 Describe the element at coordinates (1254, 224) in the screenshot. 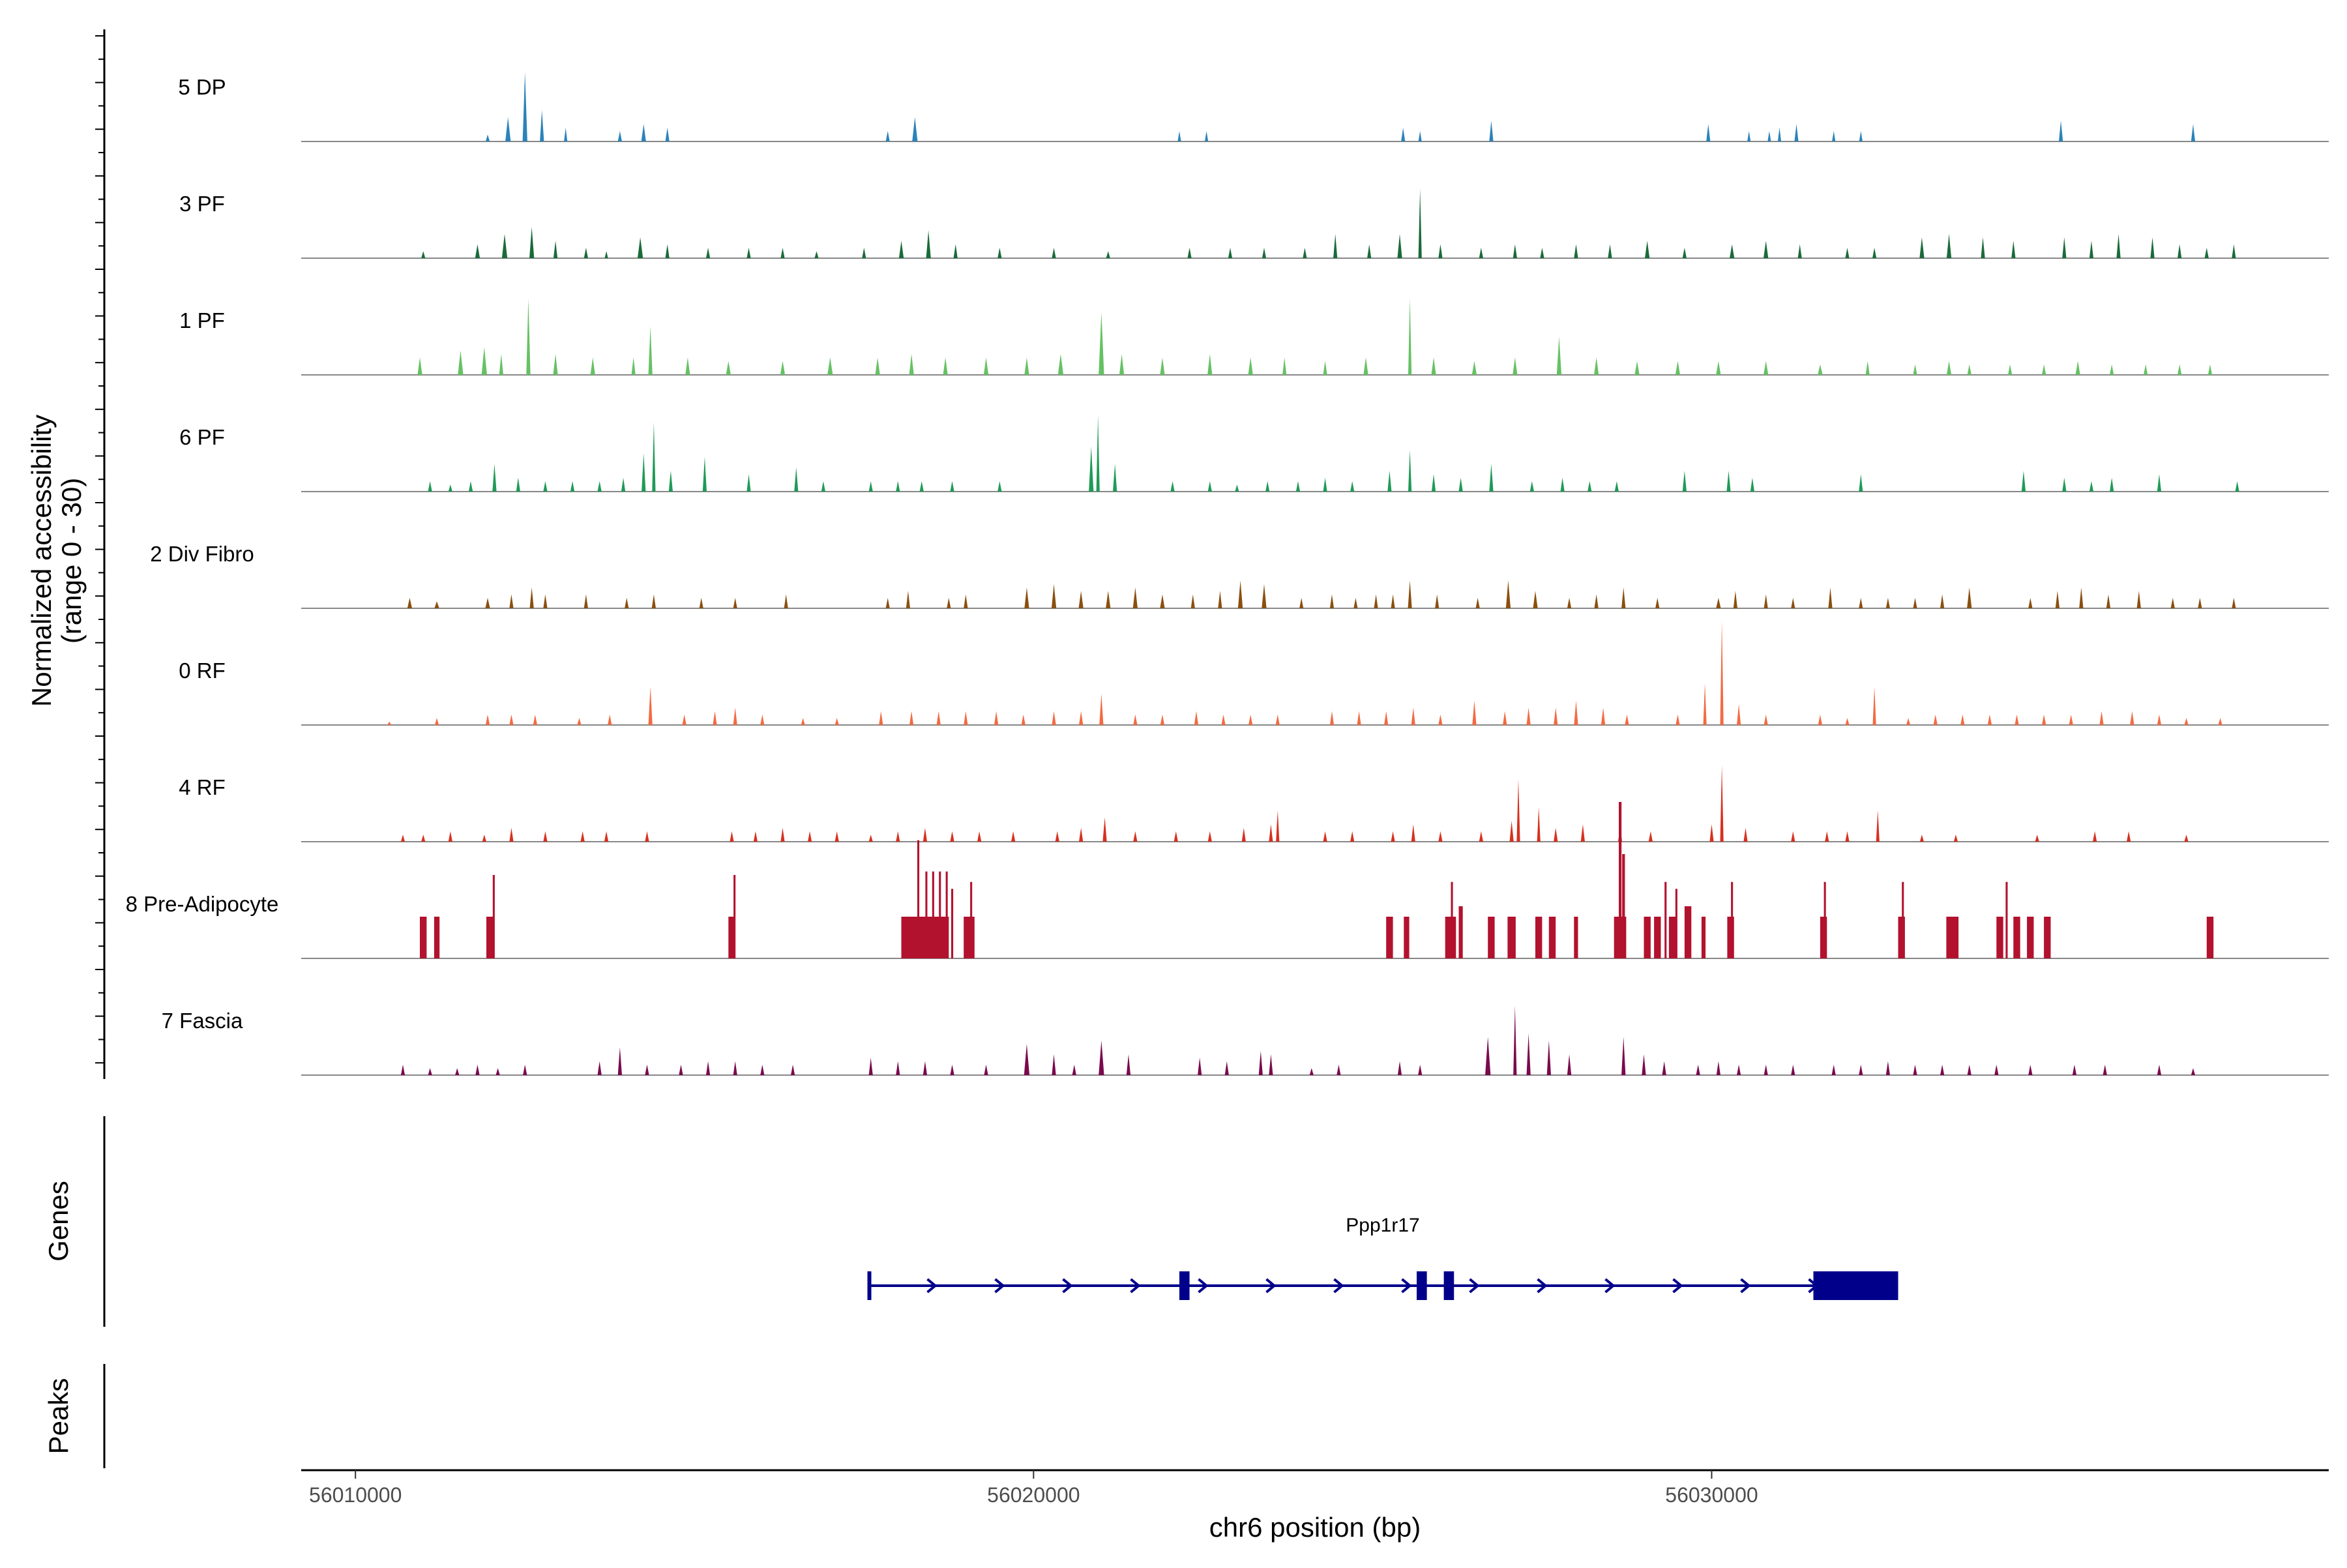

I see `track-3-pf: 3 PF` at that location.